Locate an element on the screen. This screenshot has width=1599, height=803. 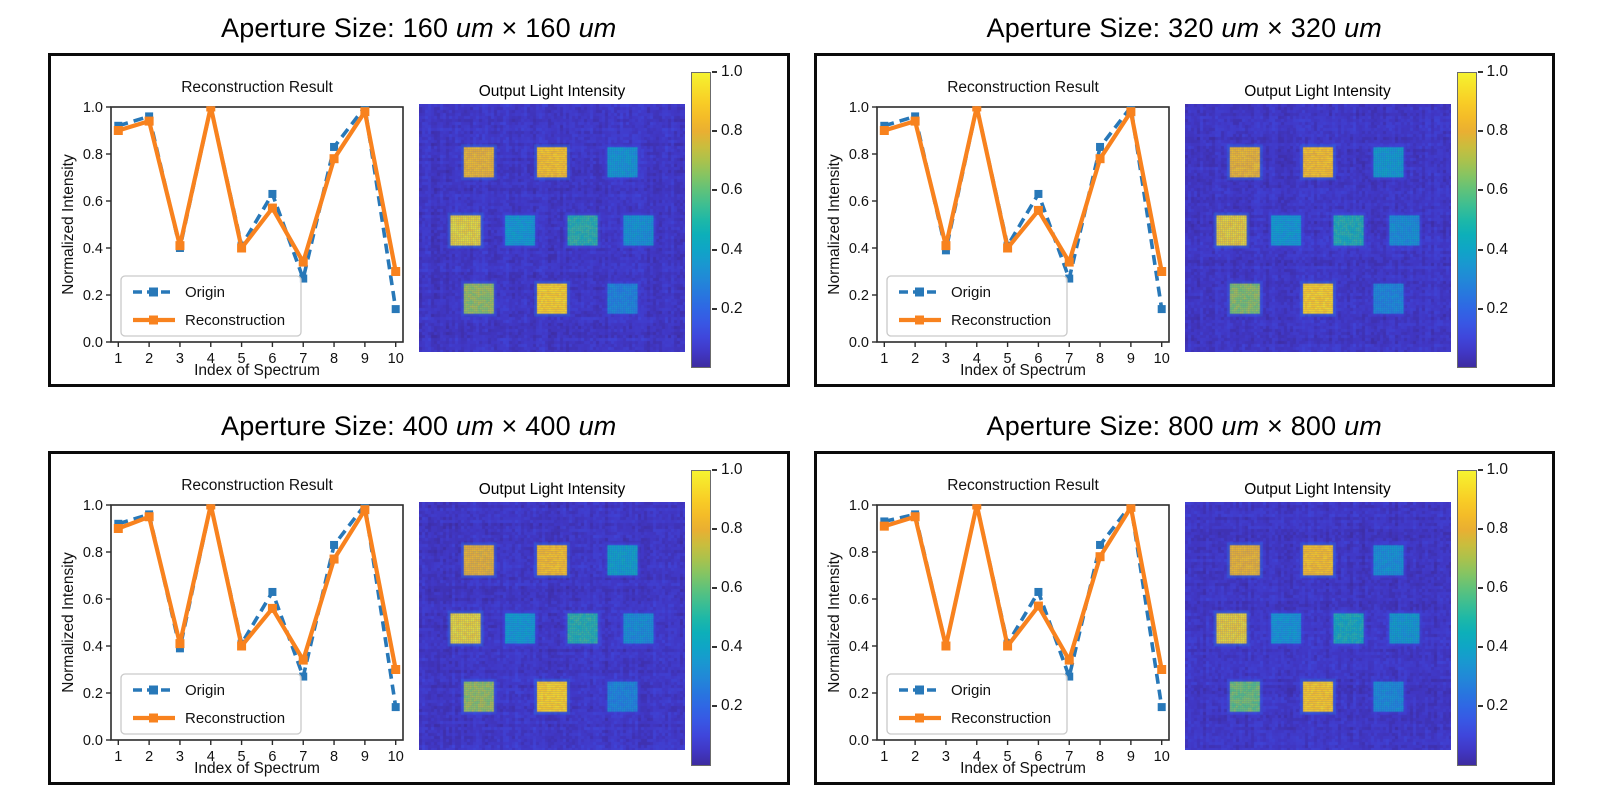
panel-title: Aperture Size: 160 um × 160 um is located at coordinates (418, 28).